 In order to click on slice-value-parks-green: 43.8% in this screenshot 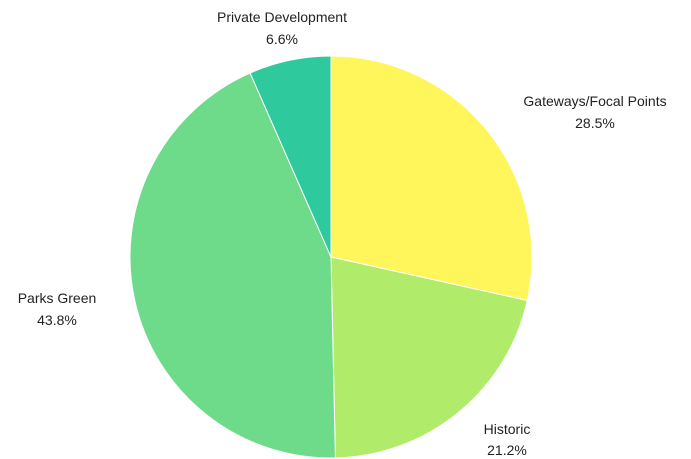, I will do `click(57, 320)`.